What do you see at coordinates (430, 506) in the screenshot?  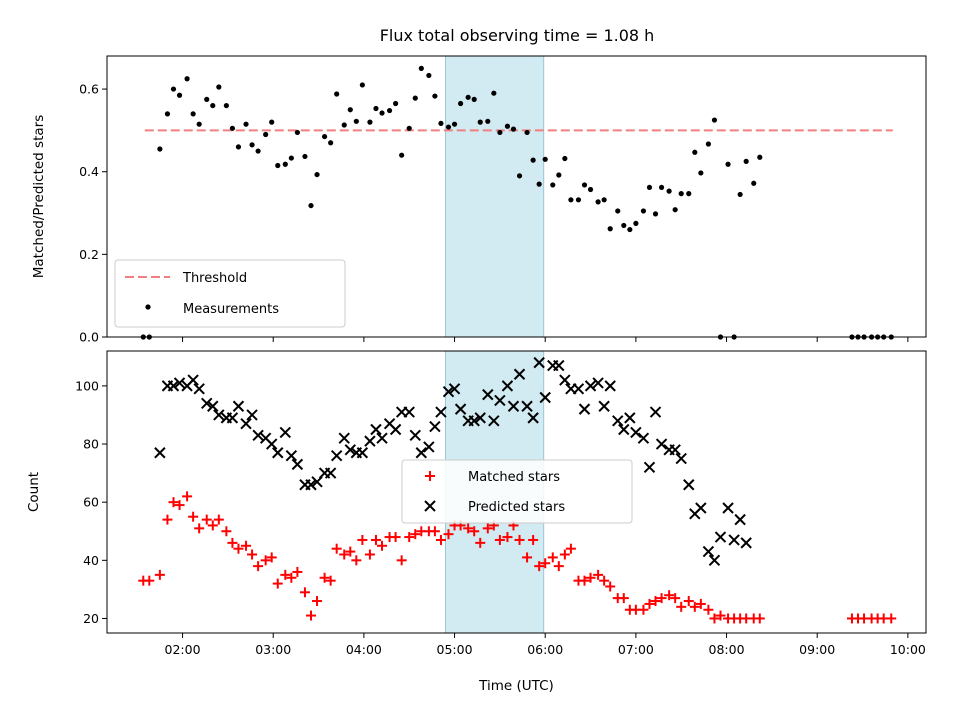 I see `legend-marker` at bounding box center [430, 506].